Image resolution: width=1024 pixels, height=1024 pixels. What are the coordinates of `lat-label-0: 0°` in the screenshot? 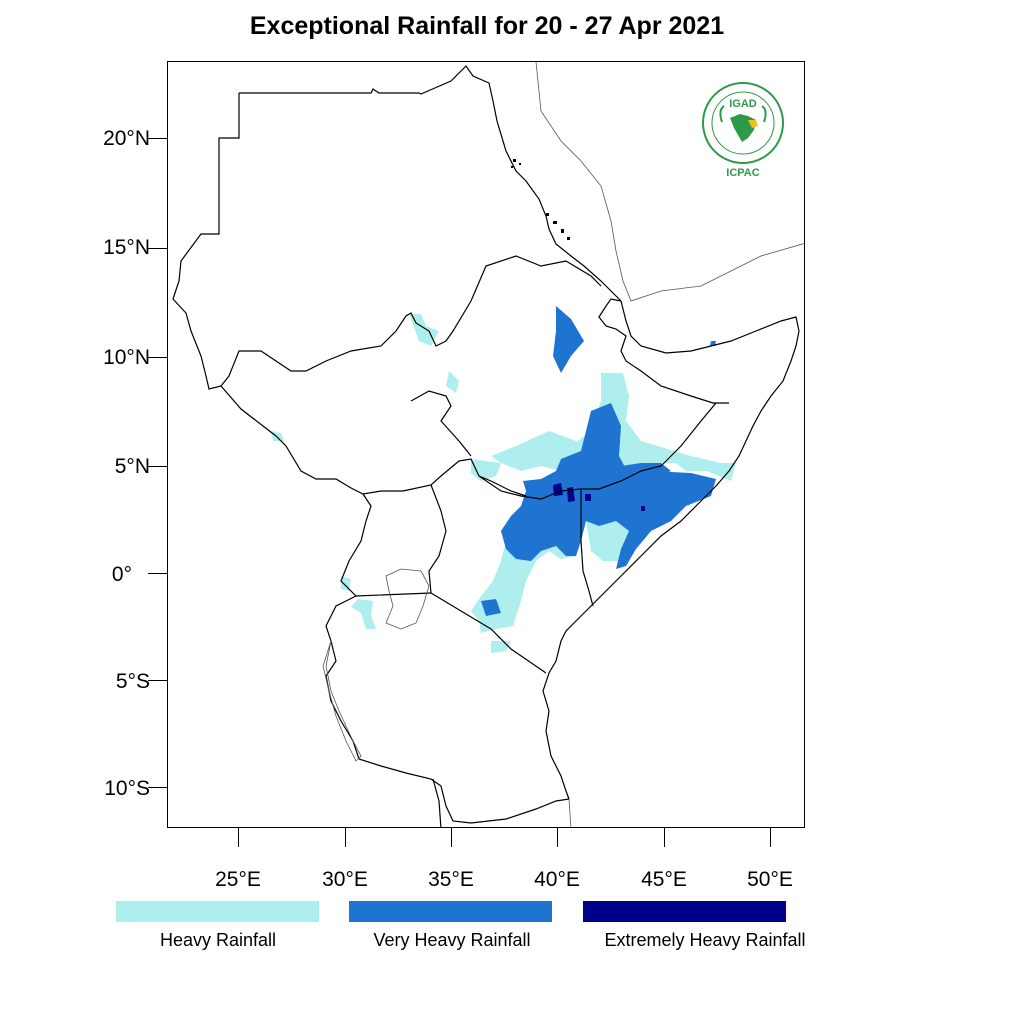 It's located at (121, 574).